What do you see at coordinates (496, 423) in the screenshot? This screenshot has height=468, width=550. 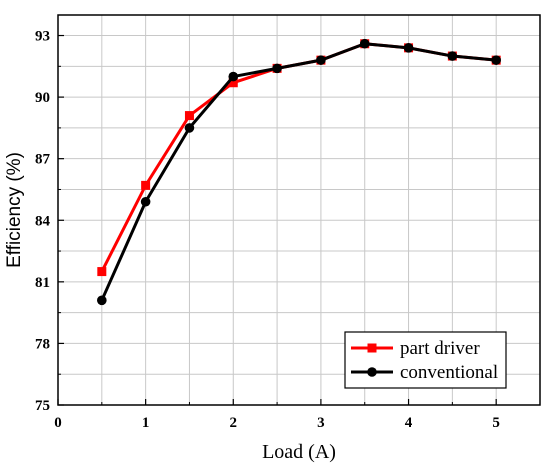 I see `x-tick-label: 5` at bounding box center [496, 423].